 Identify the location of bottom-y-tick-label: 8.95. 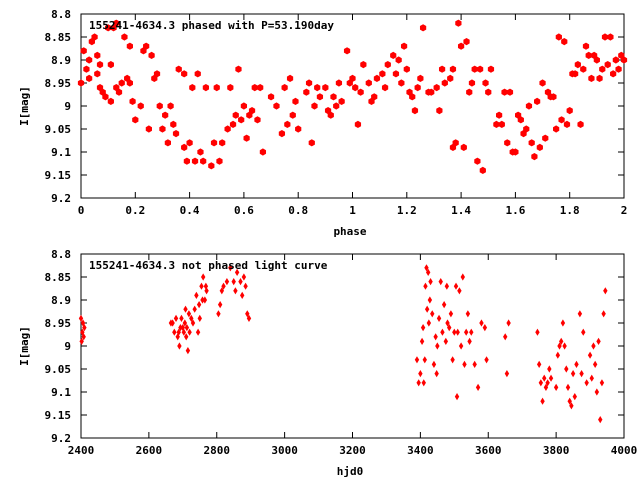
(58, 323).